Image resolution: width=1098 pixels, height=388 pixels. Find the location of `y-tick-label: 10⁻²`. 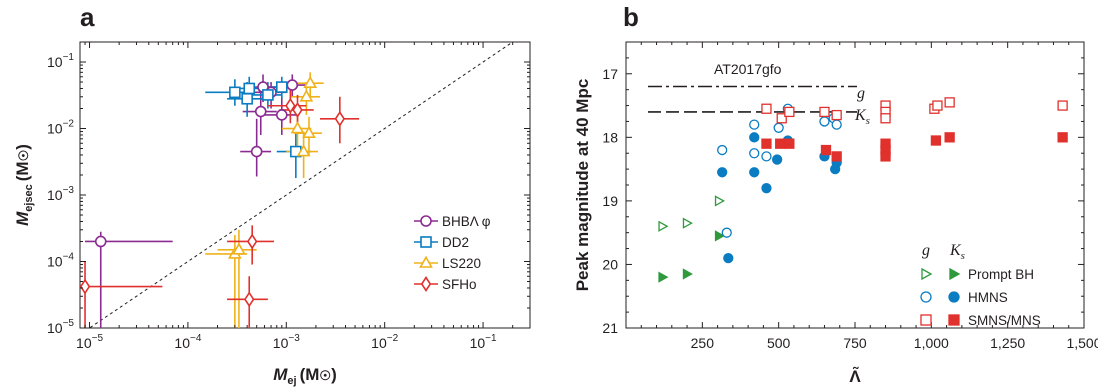

y-tick-label: 10⁻² is located at coordinates (60, 128).